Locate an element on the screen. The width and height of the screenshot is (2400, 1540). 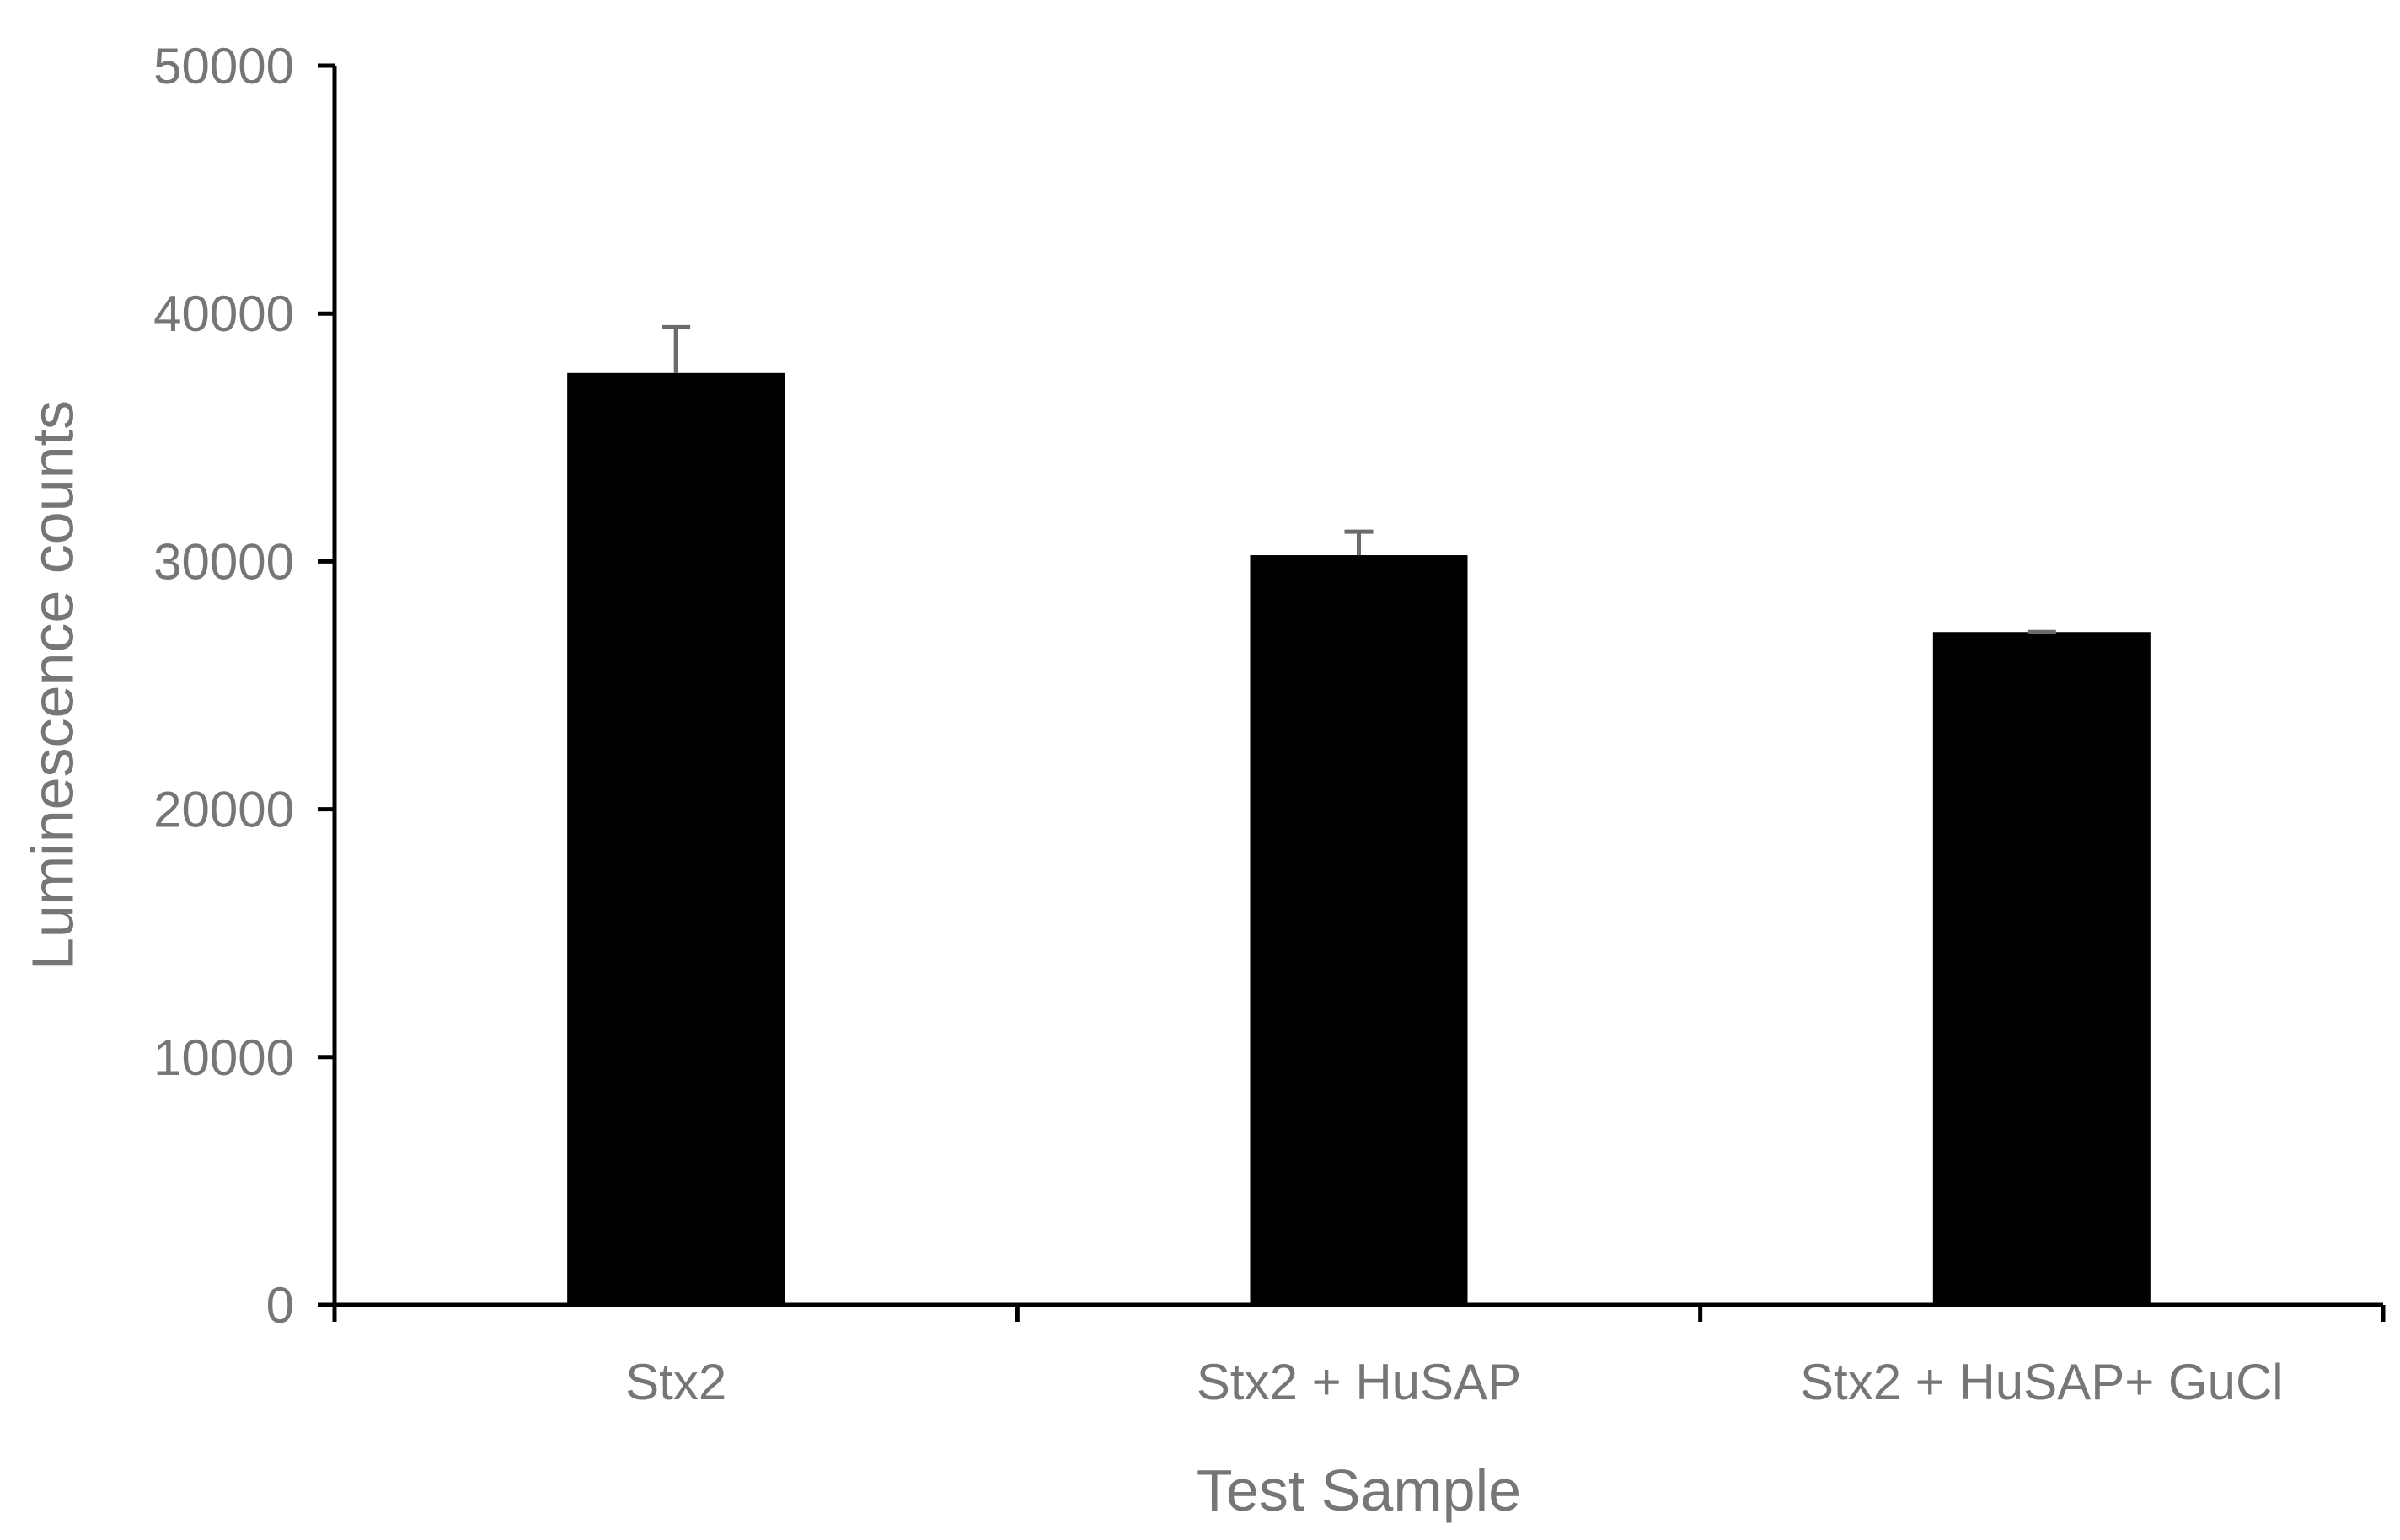
x-tick-label: Stx2 is located at coordinates (675, 1382).